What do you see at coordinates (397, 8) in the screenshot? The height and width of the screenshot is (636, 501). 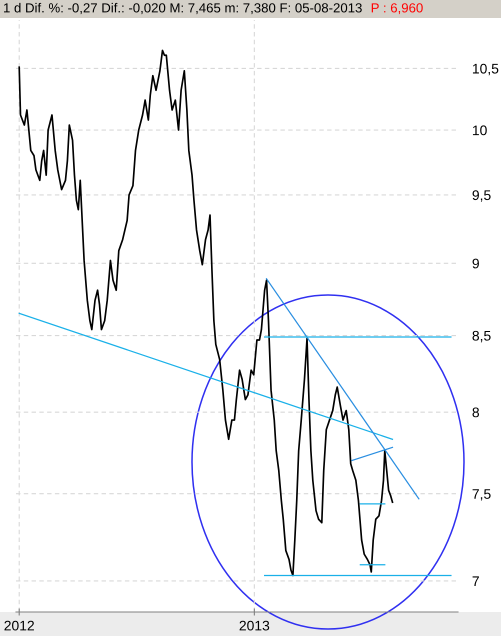 I see `text: P : 6,960` at bounding box center [397, 8].